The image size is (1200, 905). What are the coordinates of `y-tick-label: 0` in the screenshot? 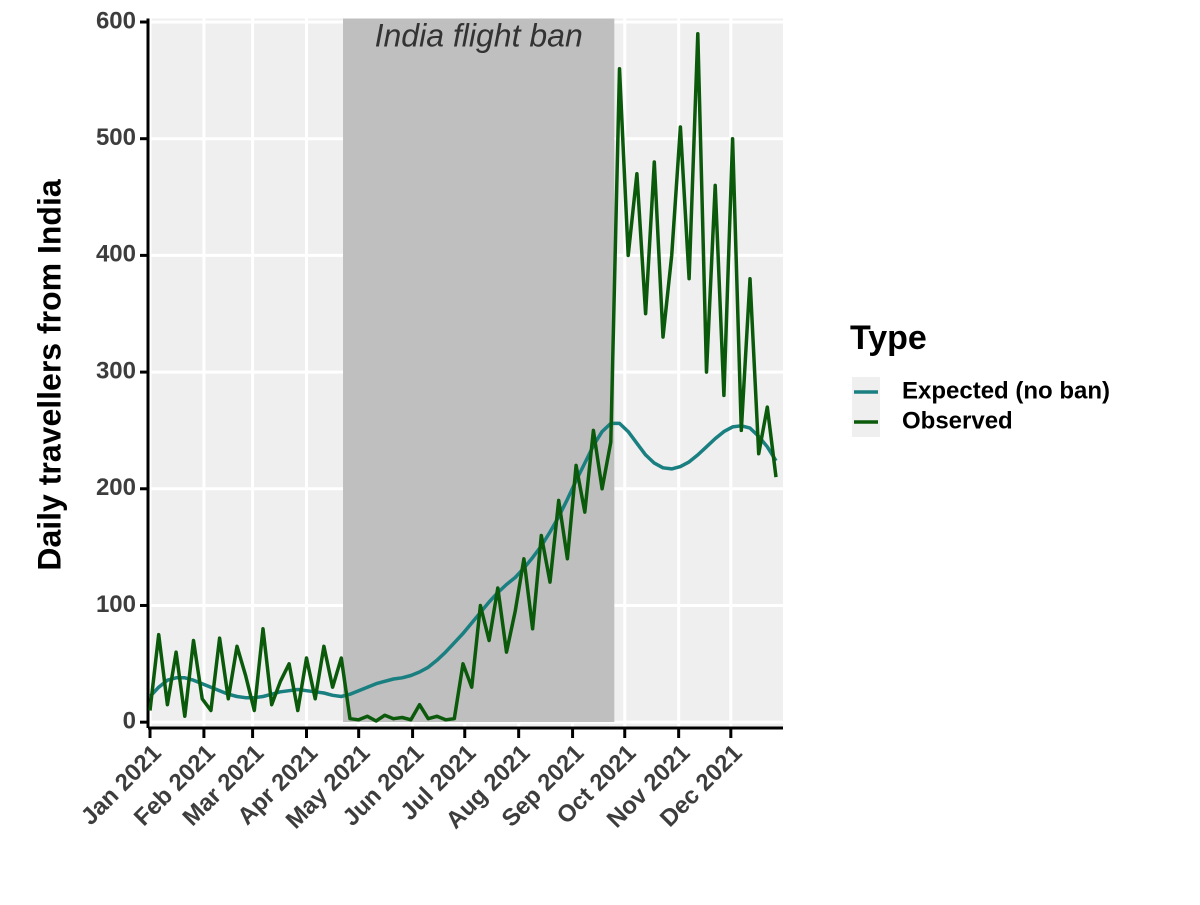 It's located at (129, 721).